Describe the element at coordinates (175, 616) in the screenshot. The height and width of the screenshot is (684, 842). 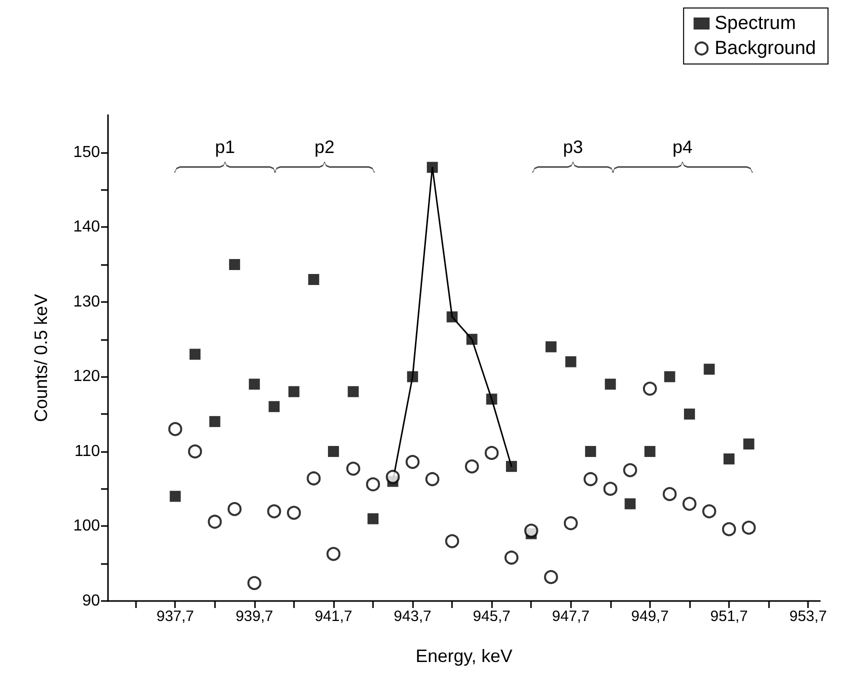
I see `x-tick-label: 937,7` at that location.